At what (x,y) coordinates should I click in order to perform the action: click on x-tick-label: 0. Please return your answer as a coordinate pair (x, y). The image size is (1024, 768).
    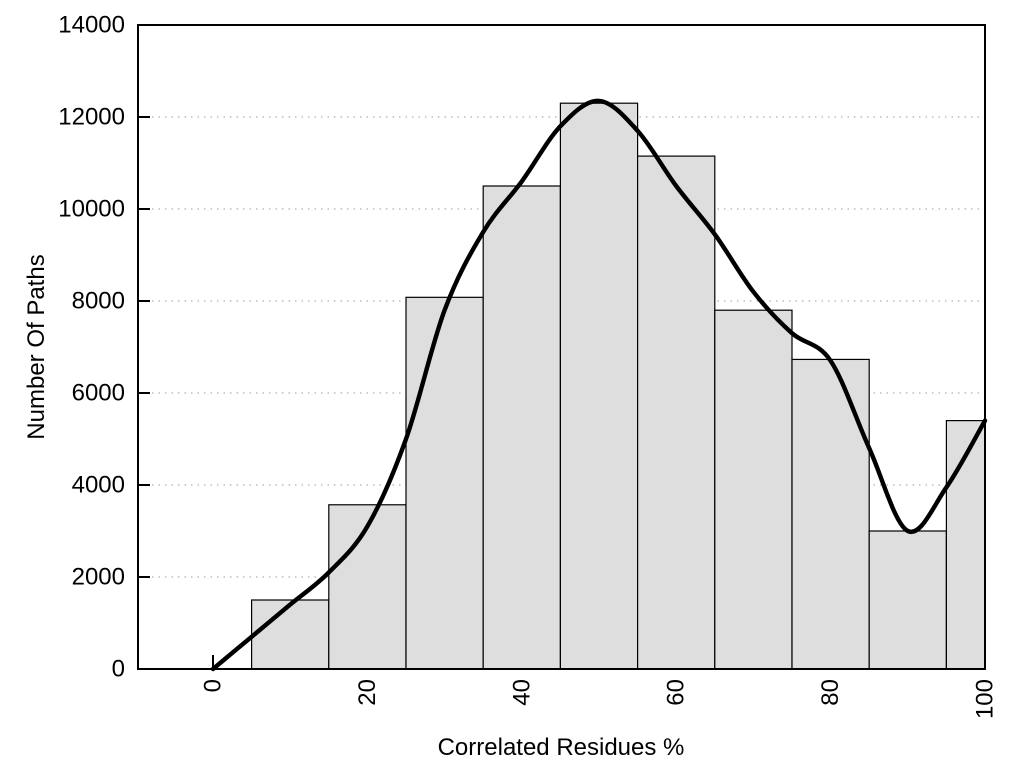
    Looking at the image, I should click on (213, 685).